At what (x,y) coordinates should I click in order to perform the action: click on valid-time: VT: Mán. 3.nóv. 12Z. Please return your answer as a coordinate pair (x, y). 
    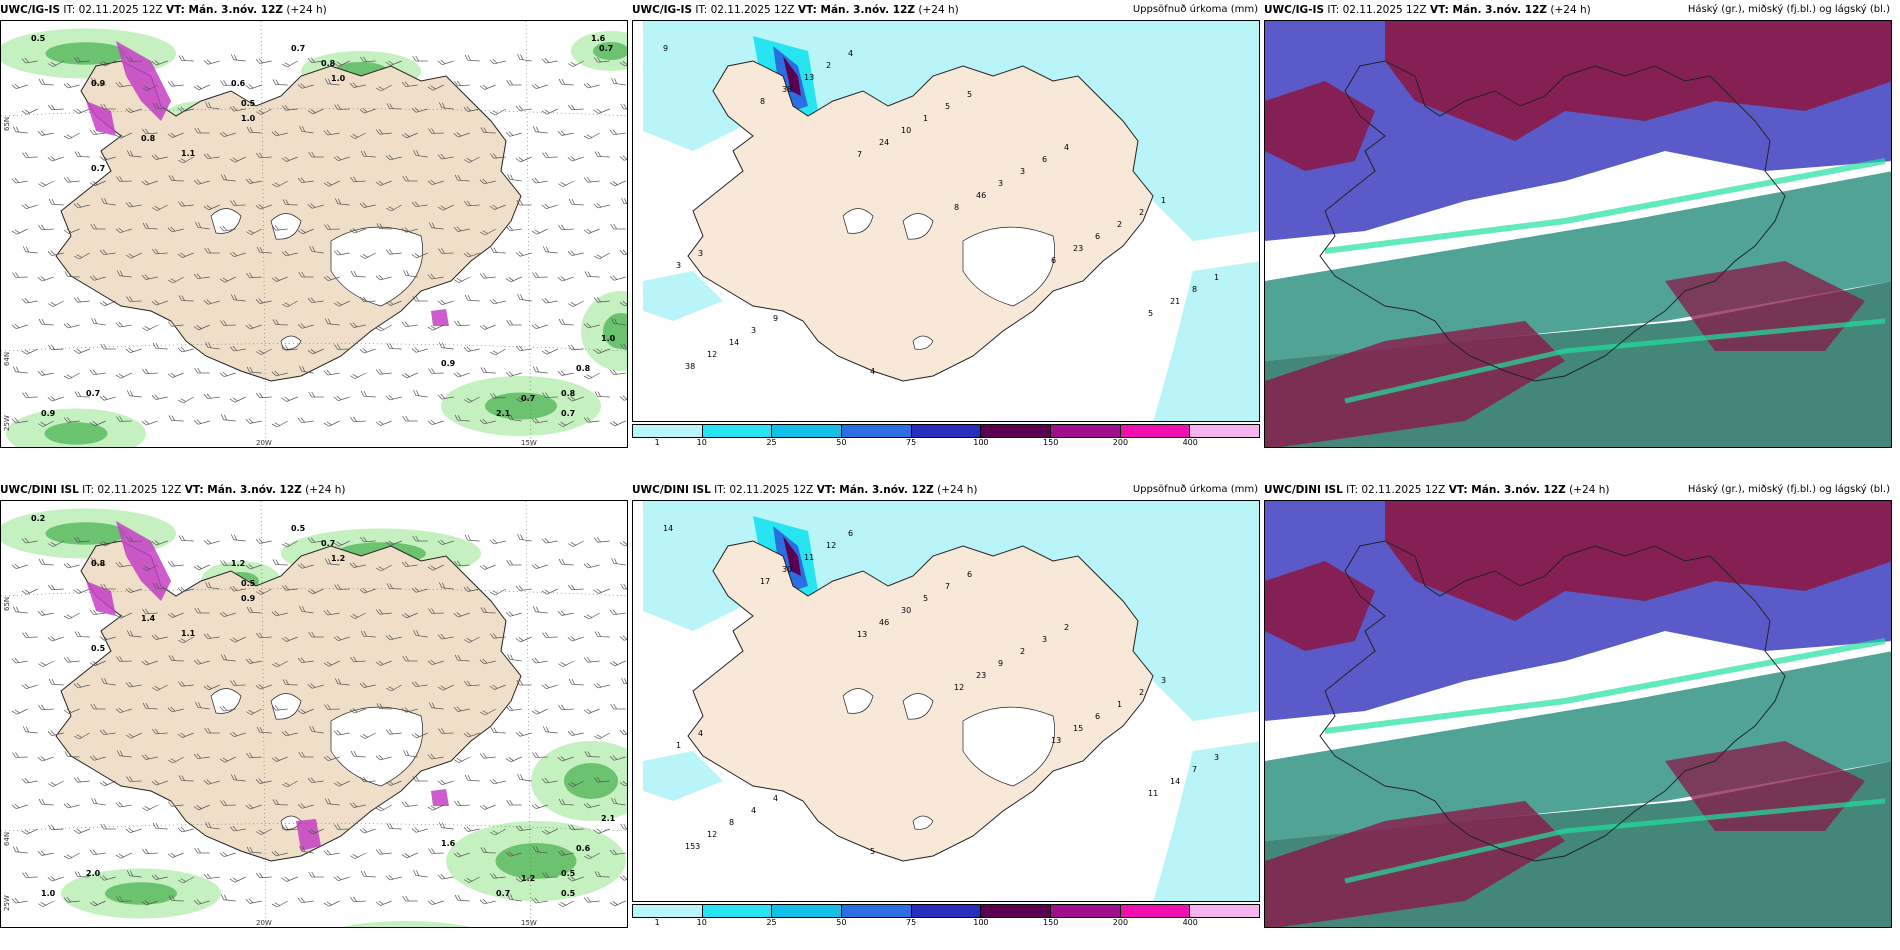
    Looking at the image, I should click on (875, 490).